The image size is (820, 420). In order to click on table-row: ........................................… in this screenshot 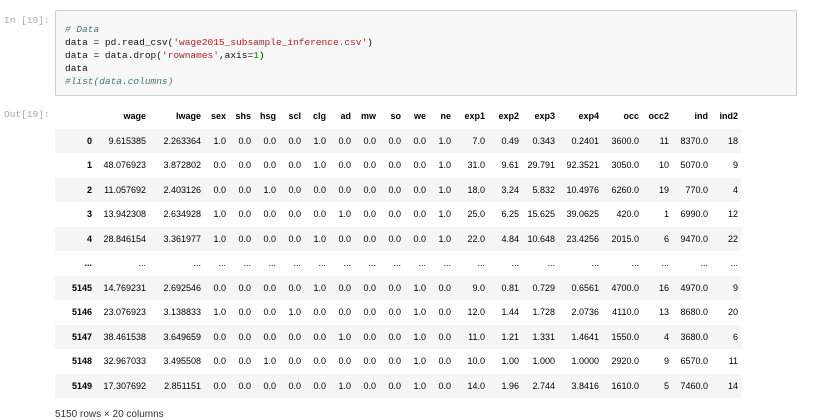, I will do `click(398, 263)`.